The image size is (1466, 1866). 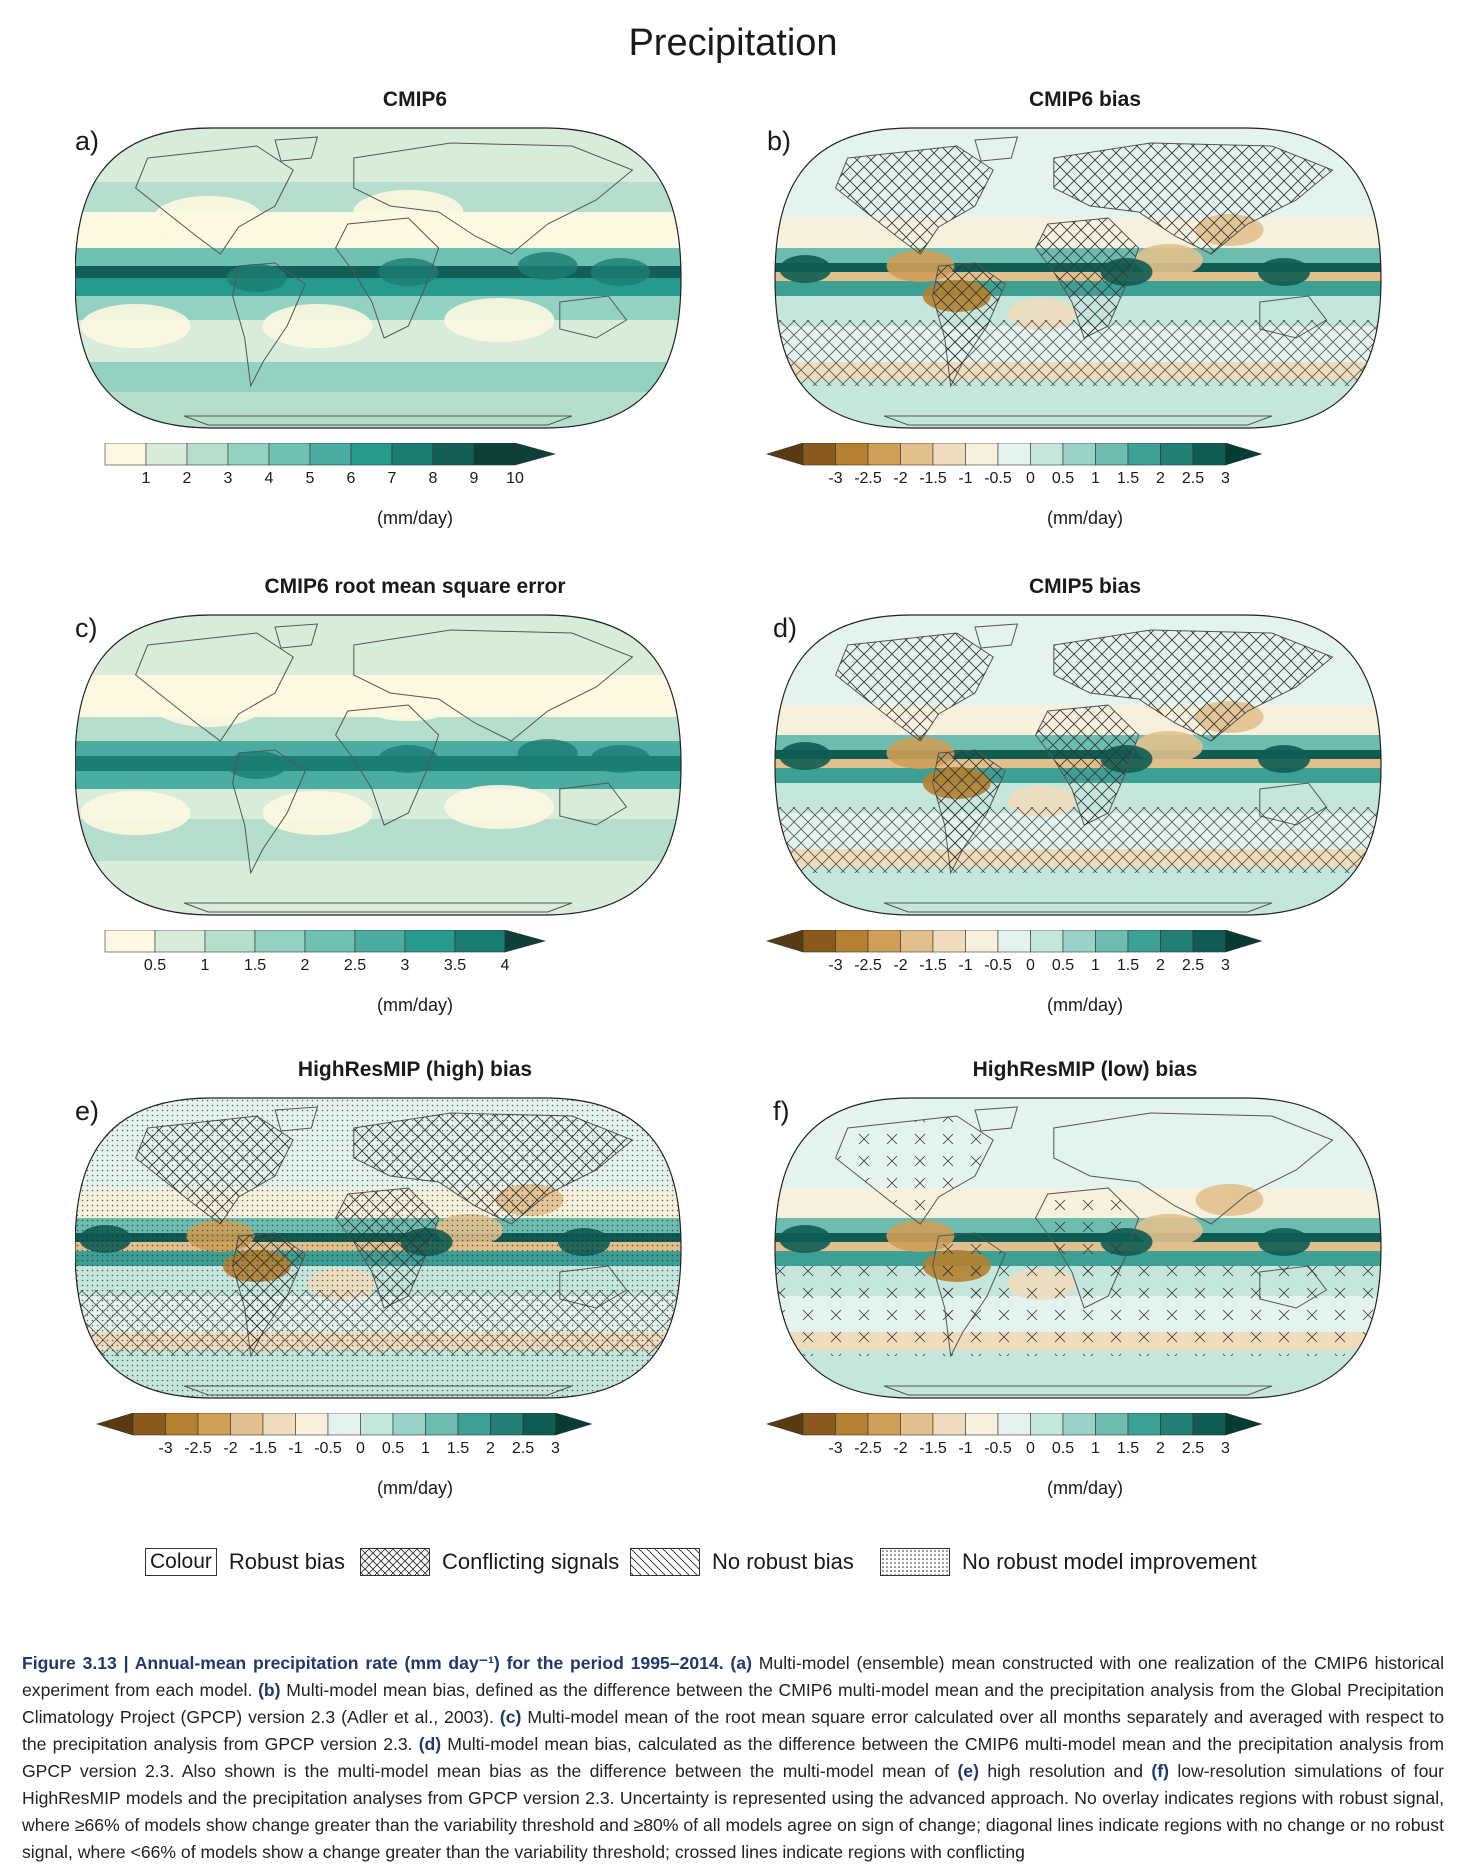 I want to click on panel-title: CMIP6 bias, so click(x=1085, y=99).